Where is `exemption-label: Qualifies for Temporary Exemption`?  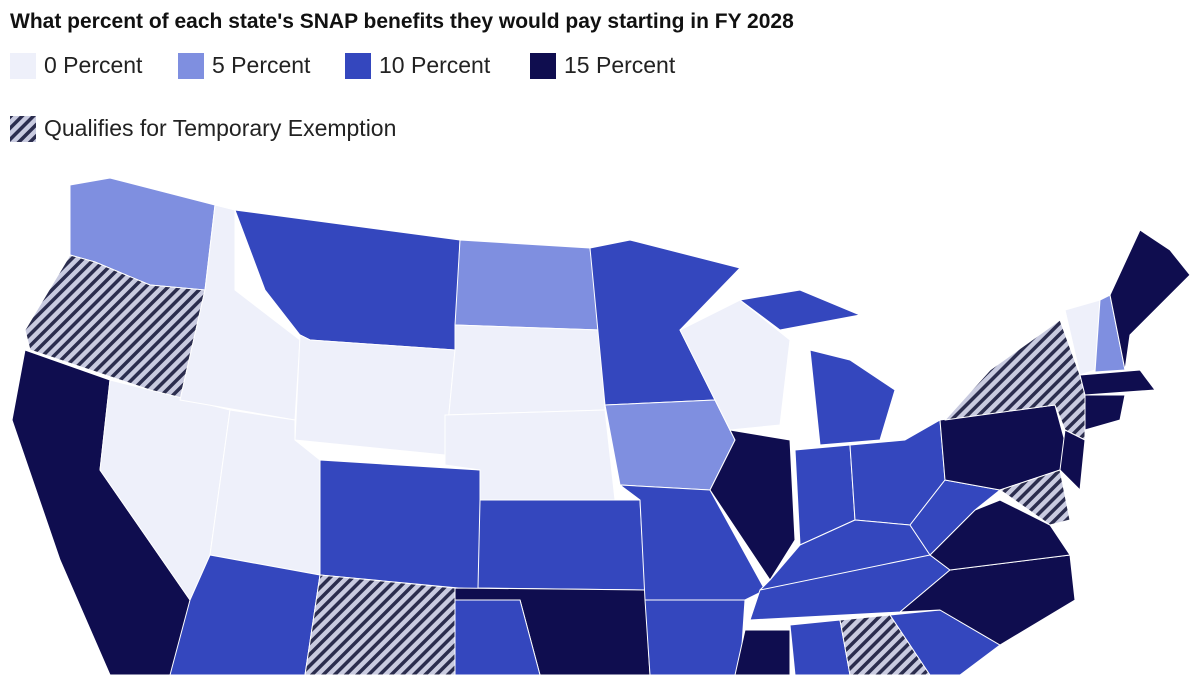
exemption-label: Qualifies for Temporary Exemption is located at coordinates (220, 128).